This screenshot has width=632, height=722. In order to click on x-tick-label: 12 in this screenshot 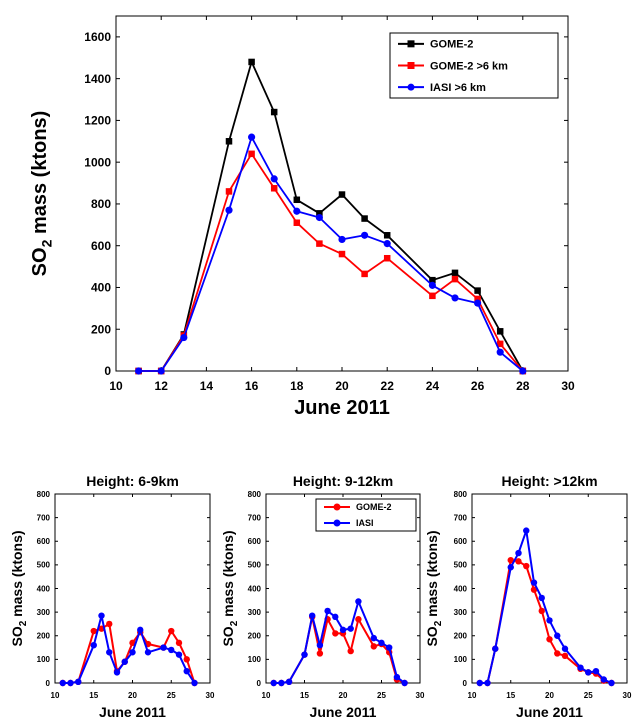, I will do `click(162, 386)`.